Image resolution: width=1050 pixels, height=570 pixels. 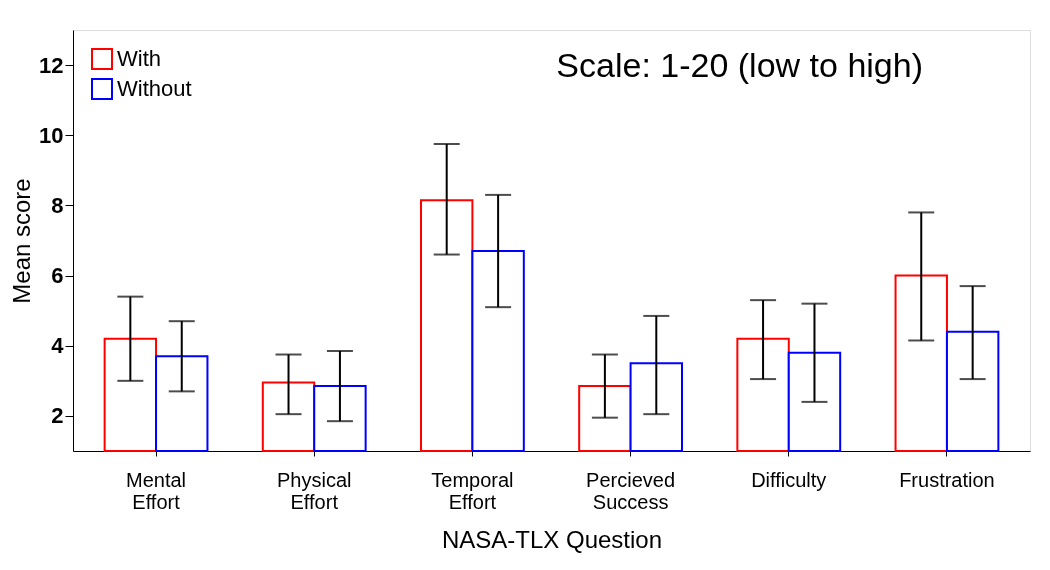 I want to click on x-tick-label: Percieved Success, so click(x=631, y=490).